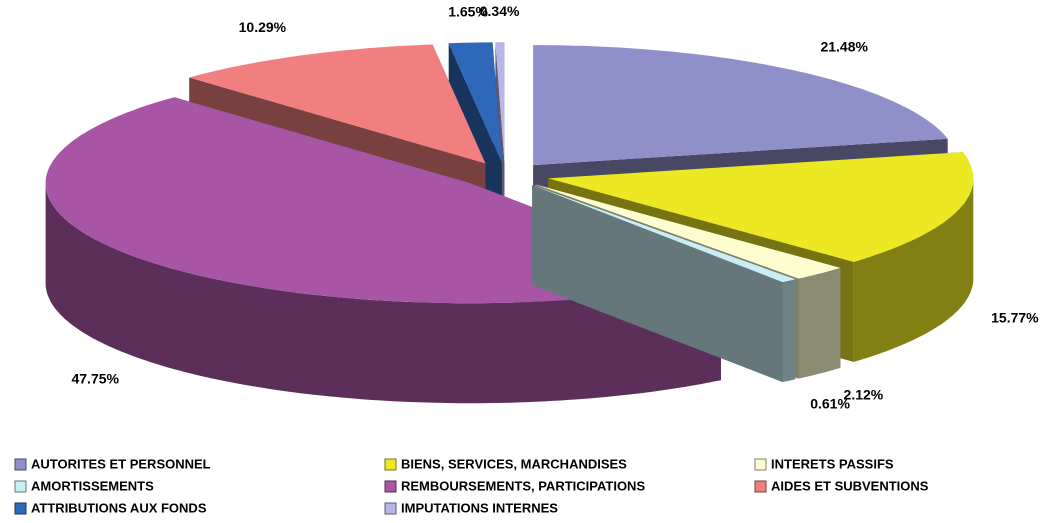  Describe the element at coordinates (468, 11) in the screenshot. I see `data-label: 1.65%` at that location.